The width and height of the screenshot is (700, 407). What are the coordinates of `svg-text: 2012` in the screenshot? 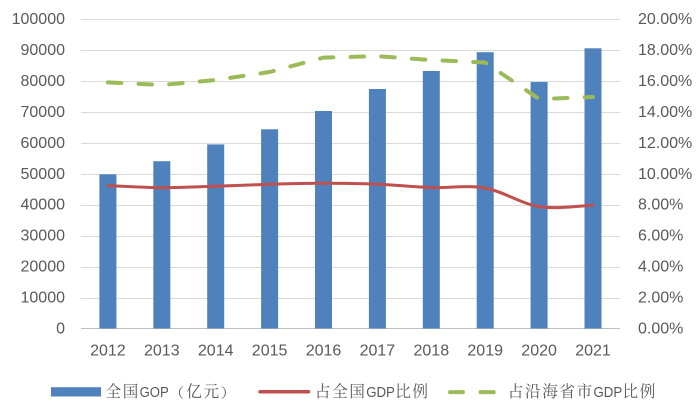 It's located at (108, 351).